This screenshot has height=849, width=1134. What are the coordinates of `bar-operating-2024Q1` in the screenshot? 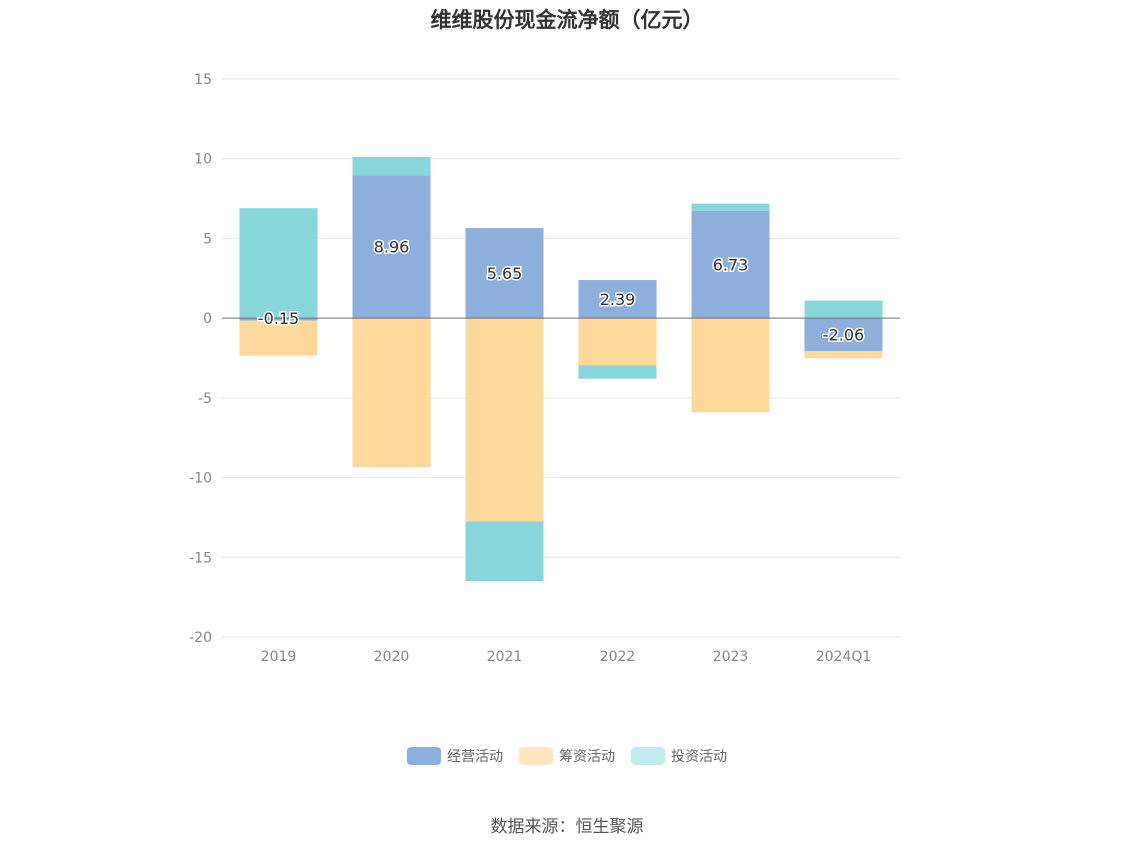 It's located at (843, 334).